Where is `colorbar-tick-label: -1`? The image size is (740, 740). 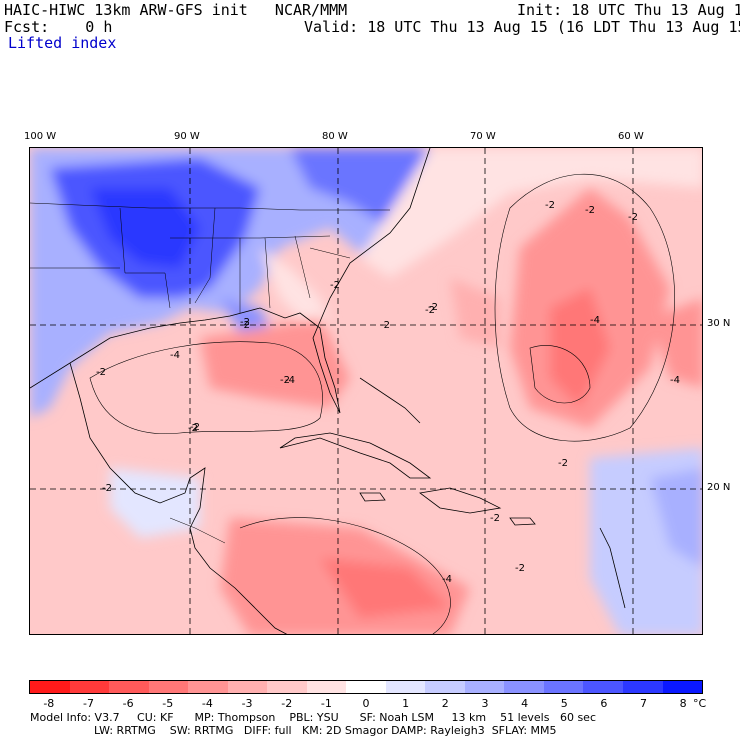 colorbar-tick-label: -1 is located at coordinates (326, 703).